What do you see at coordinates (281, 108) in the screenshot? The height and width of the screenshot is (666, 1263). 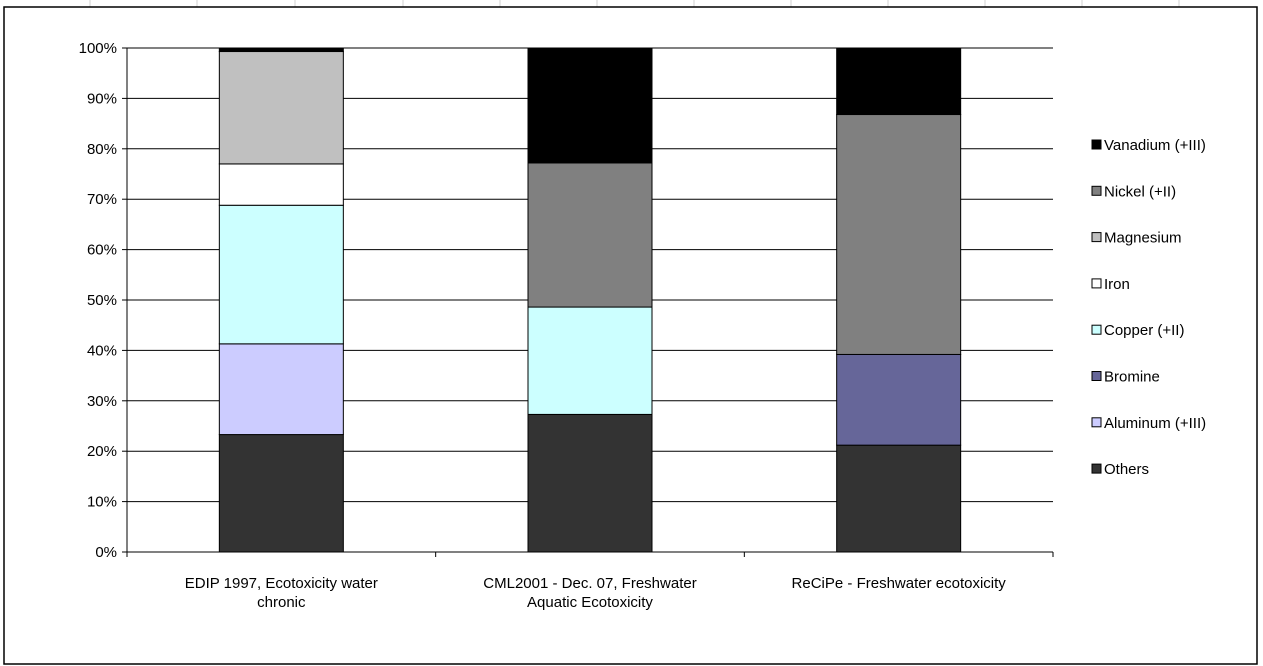 I see `bar-segment-magnesium` at bounding box center [281, 108].